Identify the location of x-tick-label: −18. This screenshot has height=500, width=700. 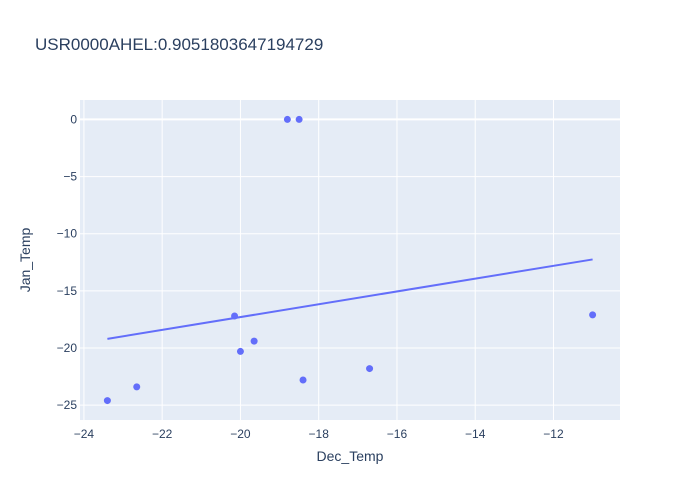
(319, 434).